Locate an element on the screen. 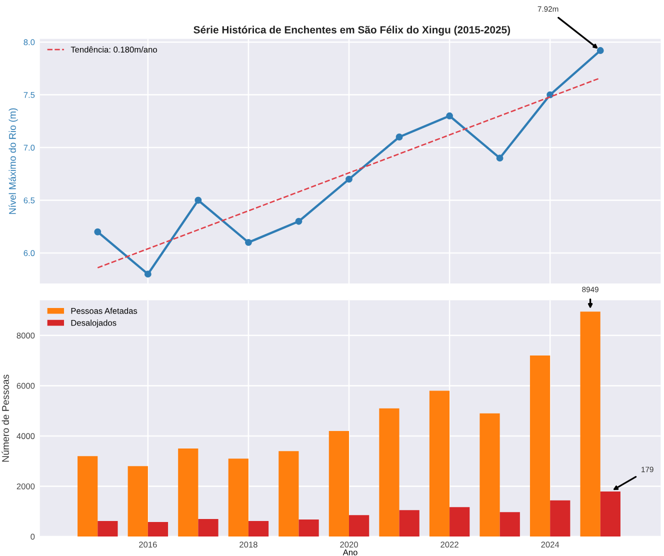  y-tick-label: 2000 is located at coordinates (25, 486).